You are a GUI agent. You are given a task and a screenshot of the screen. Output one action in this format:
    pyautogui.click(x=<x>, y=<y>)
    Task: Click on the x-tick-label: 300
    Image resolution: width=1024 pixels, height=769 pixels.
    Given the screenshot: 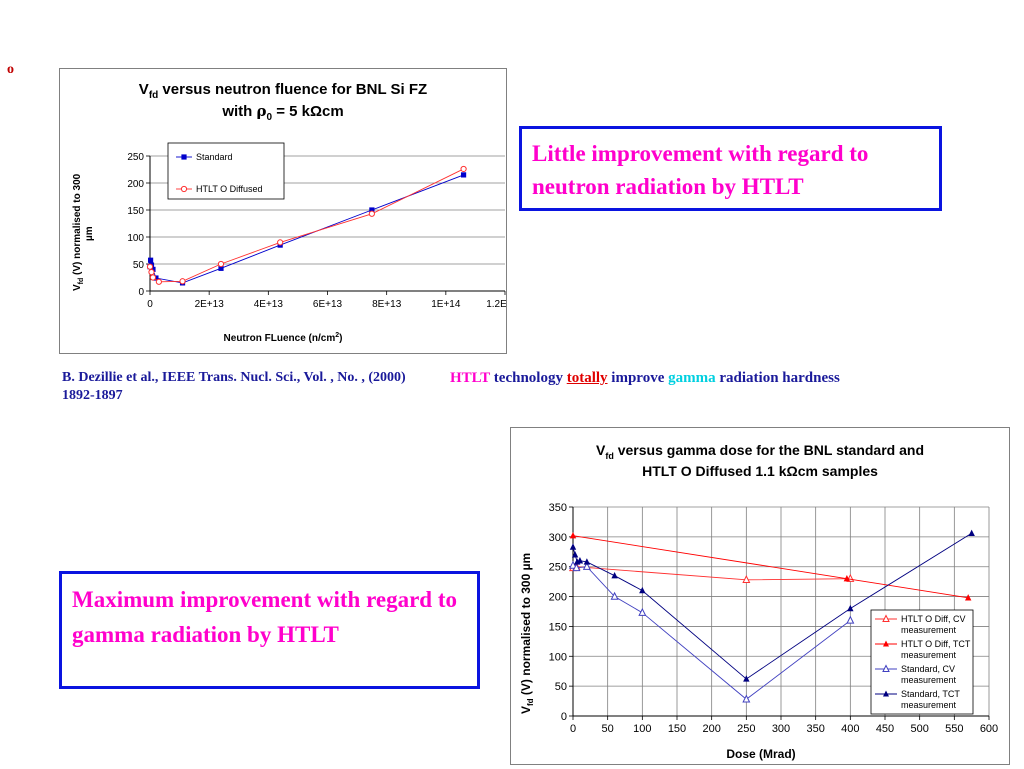 What is the action you would take?
    pyautogui.click(x=781, y=729)
    